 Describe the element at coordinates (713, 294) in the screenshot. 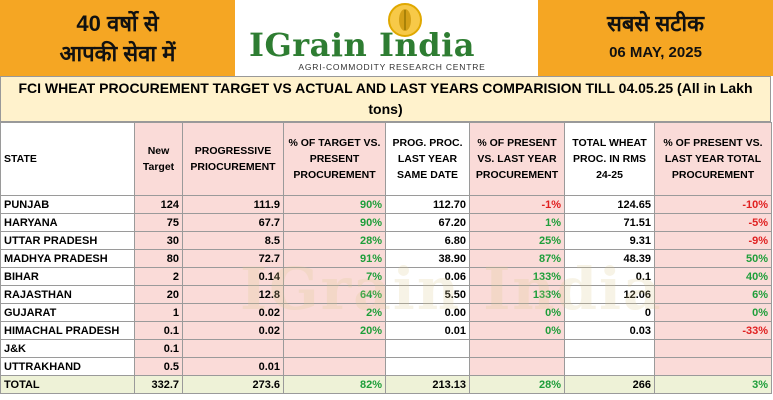

I see `cell-pct-total: 6%` at that location.